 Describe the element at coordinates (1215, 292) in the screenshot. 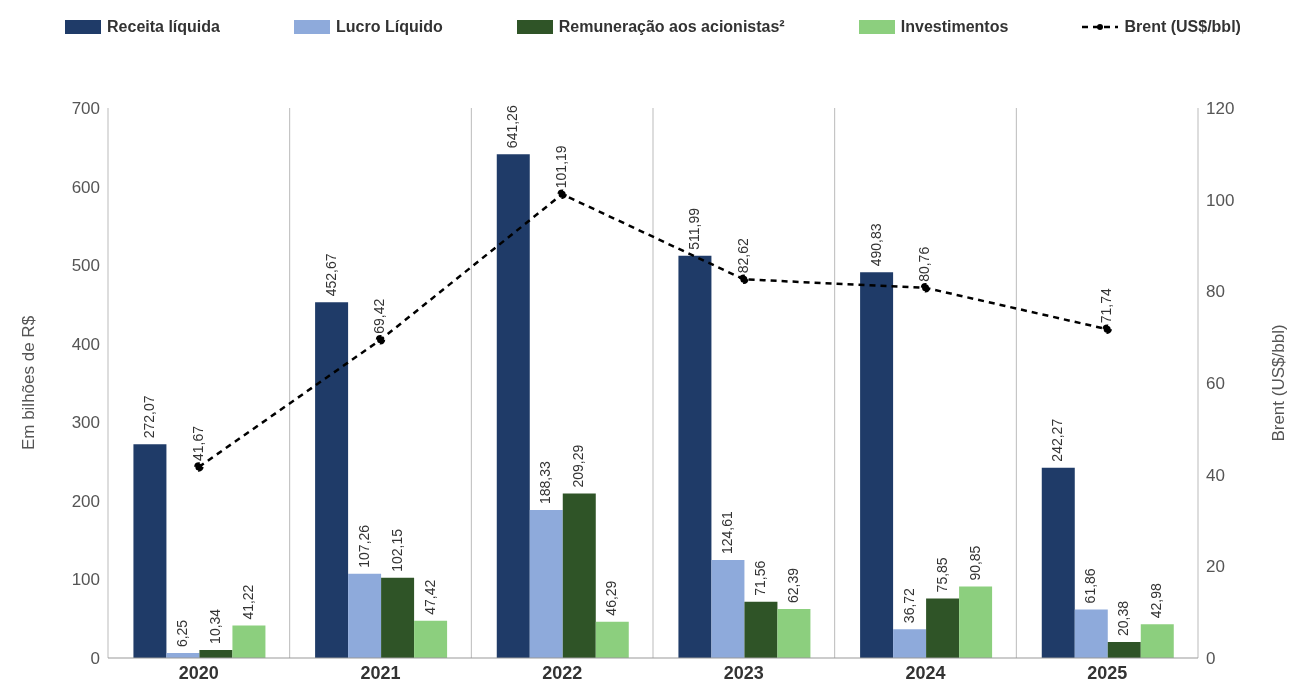

I see `y2-tick-label: 80` at that location.